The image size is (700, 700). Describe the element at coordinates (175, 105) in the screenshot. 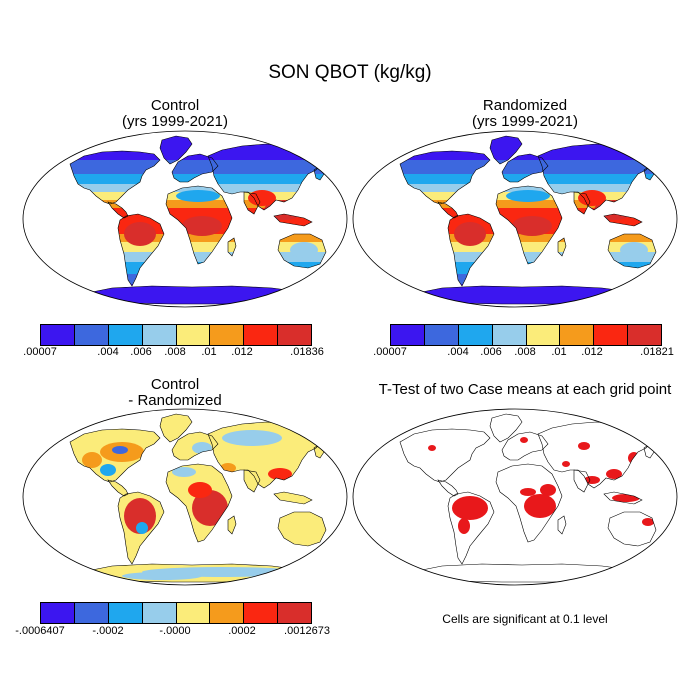

I see `panel-title-control-line1: Control` at that location.